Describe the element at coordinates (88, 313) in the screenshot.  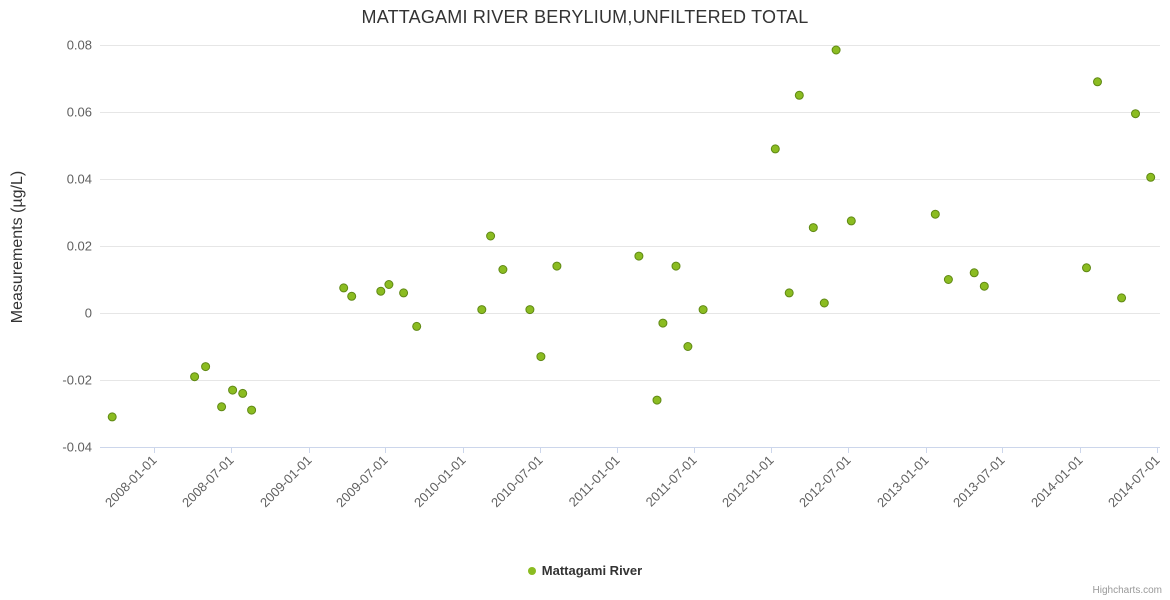
I see `y-tick-label: 0` at that location.